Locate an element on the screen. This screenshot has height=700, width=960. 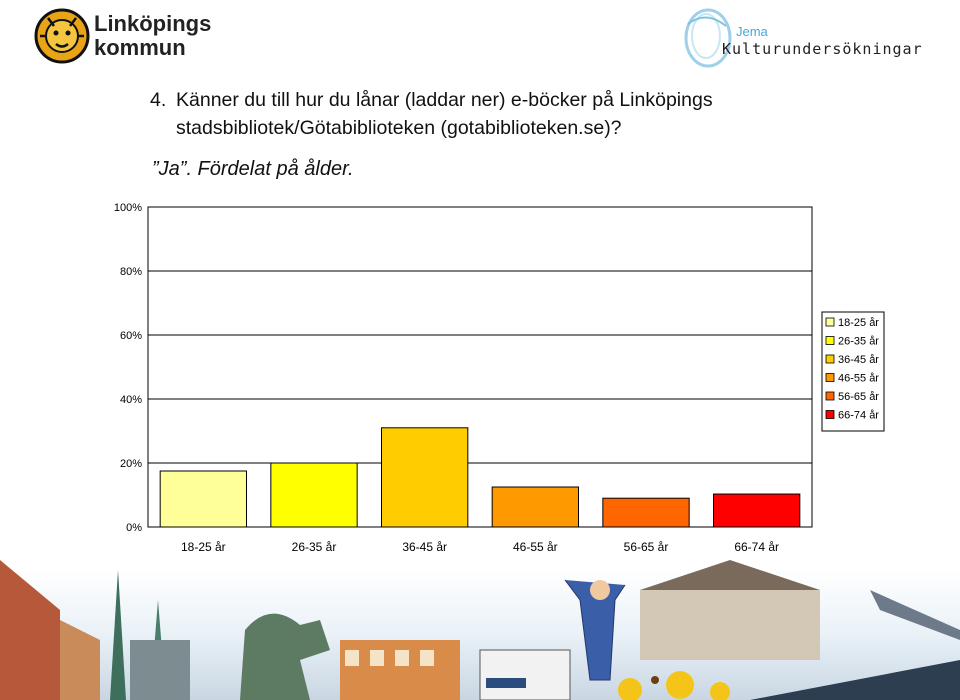
x-tick-label: 46-55 år is located at coordinates (535, 547).